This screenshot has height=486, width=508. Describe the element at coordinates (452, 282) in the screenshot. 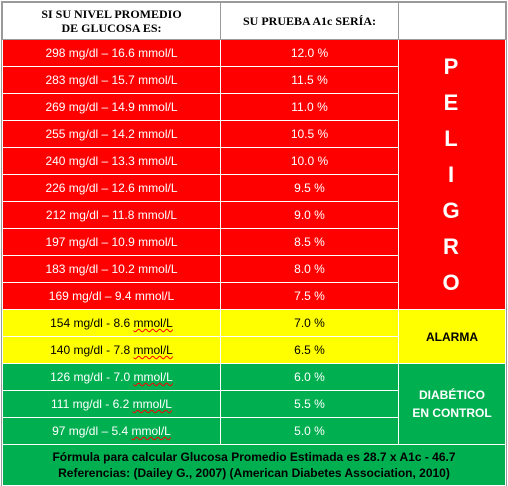

I see `danger-letter: O` at that location.